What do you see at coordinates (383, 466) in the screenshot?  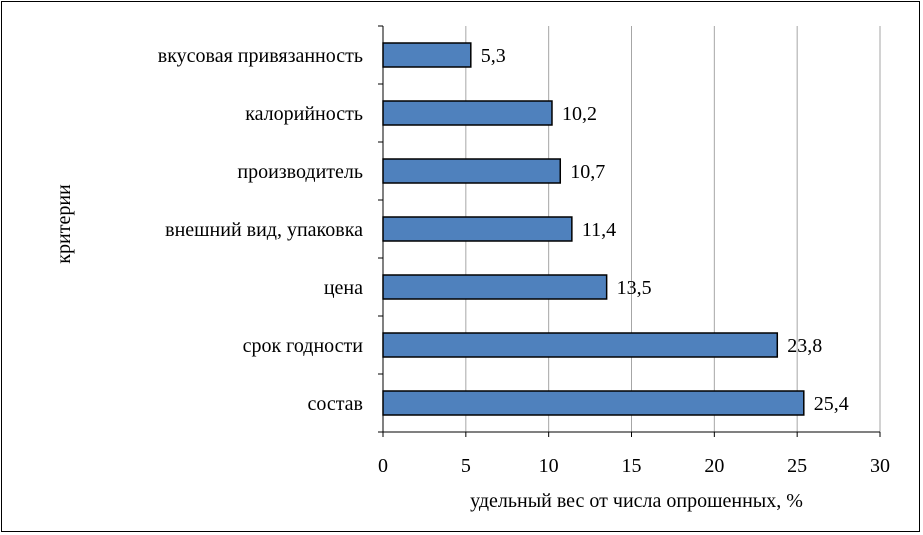 I see `x-tick-label-0: 0` at bounding box center [383, 466].